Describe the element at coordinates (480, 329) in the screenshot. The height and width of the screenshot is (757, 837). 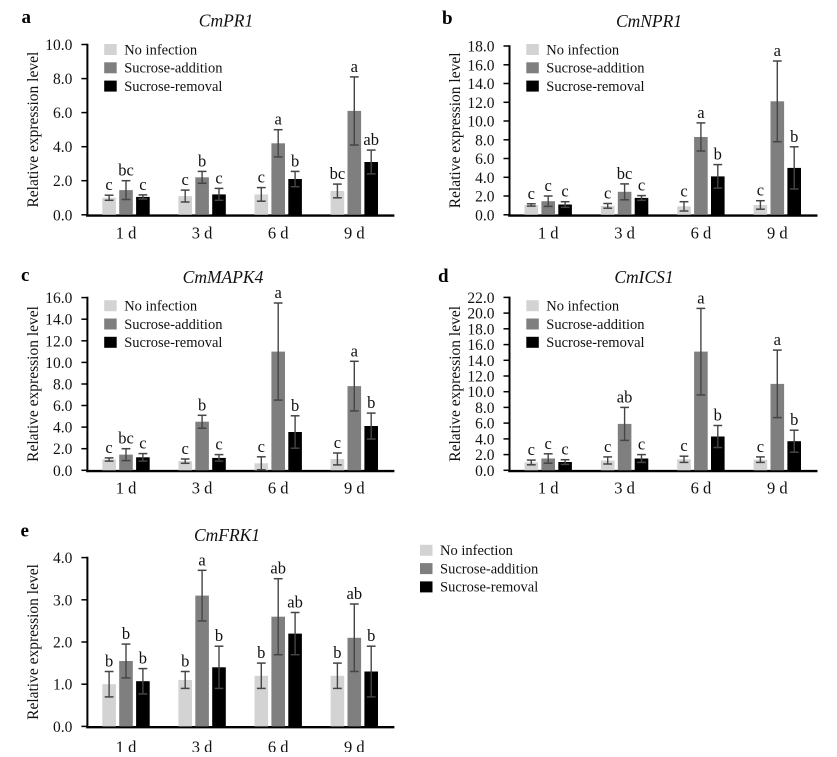
I see `svg-text: 18.0` at that location.